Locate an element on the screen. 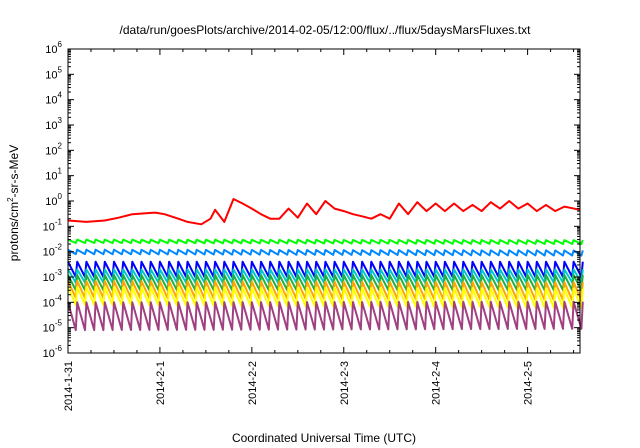  y-tick-label: 10⁻⁴ is located at coordinates (53, 301).